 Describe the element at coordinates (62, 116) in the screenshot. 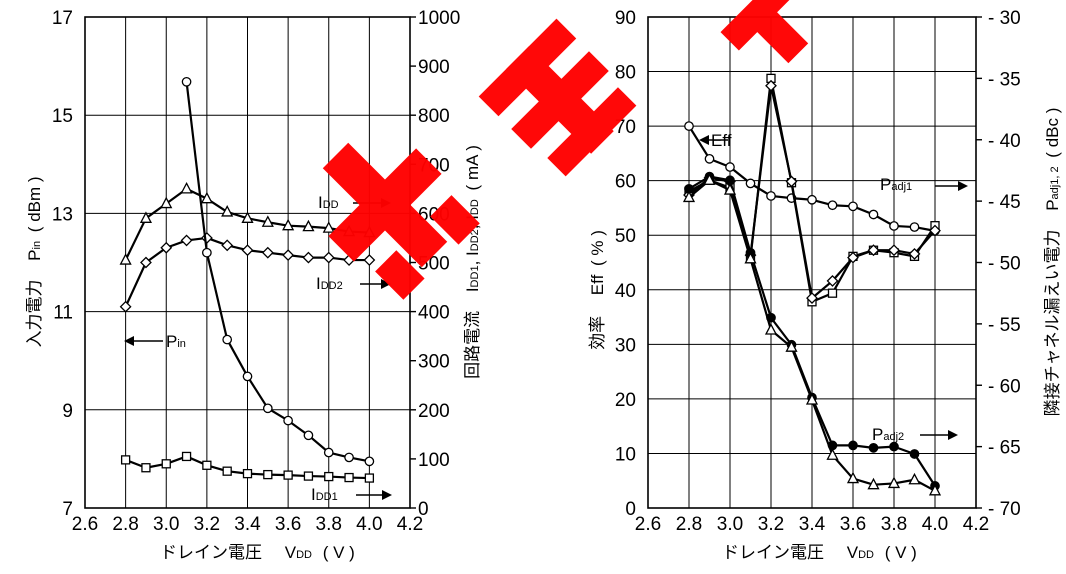

I see `y-tick-label: 15` at that location.